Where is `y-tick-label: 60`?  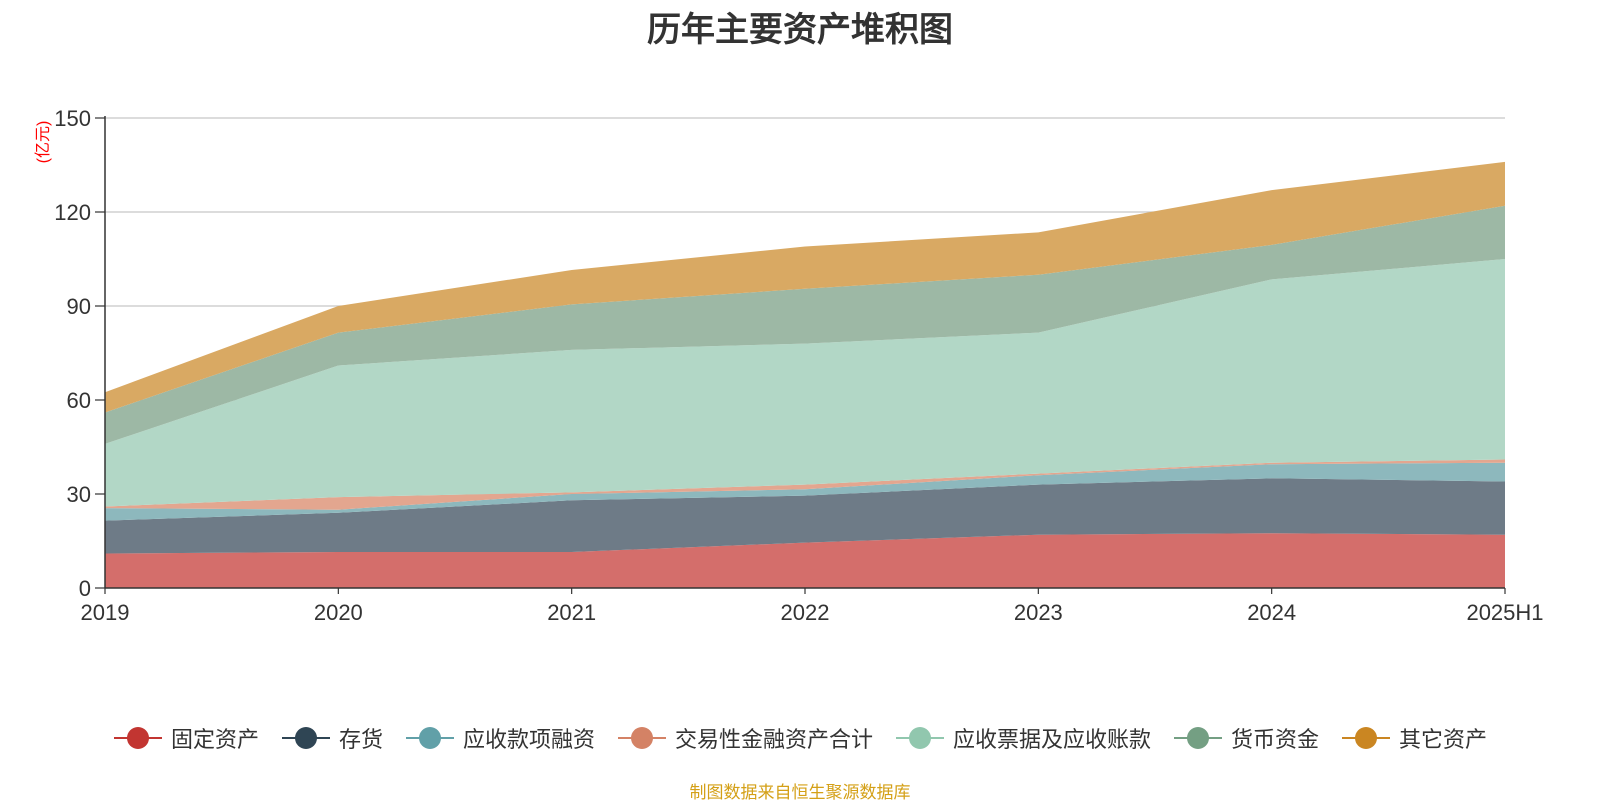 y-tick-label: 60 is located at coordinates (79, 400).